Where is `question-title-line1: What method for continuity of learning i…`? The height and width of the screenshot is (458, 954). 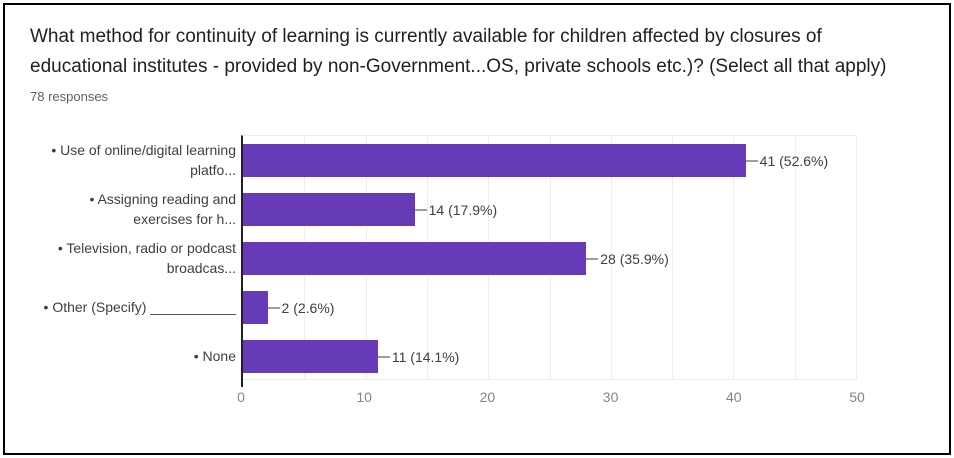
question-title-line1: What method for continuity of learning i… is located at coordinates (426, 36).